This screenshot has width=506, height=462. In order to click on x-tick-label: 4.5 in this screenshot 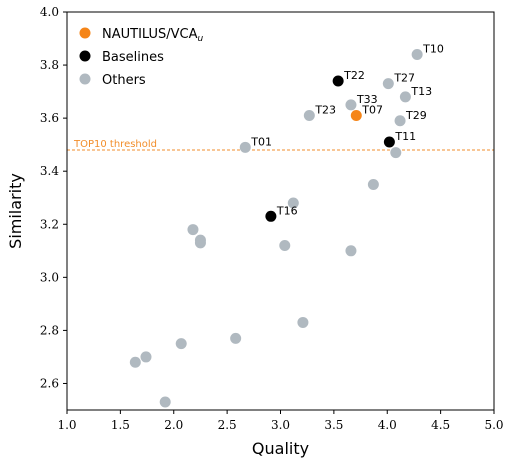, I will do `click(440, 425)`.